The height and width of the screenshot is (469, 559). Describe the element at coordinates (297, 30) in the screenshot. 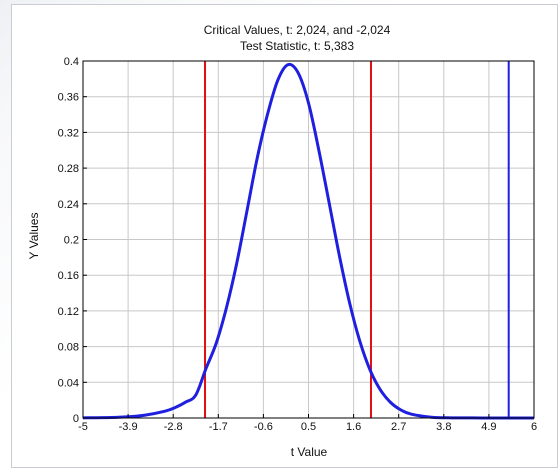

I see `chart-title: Critical Values, t: 2,024, and -2,024` at that location.